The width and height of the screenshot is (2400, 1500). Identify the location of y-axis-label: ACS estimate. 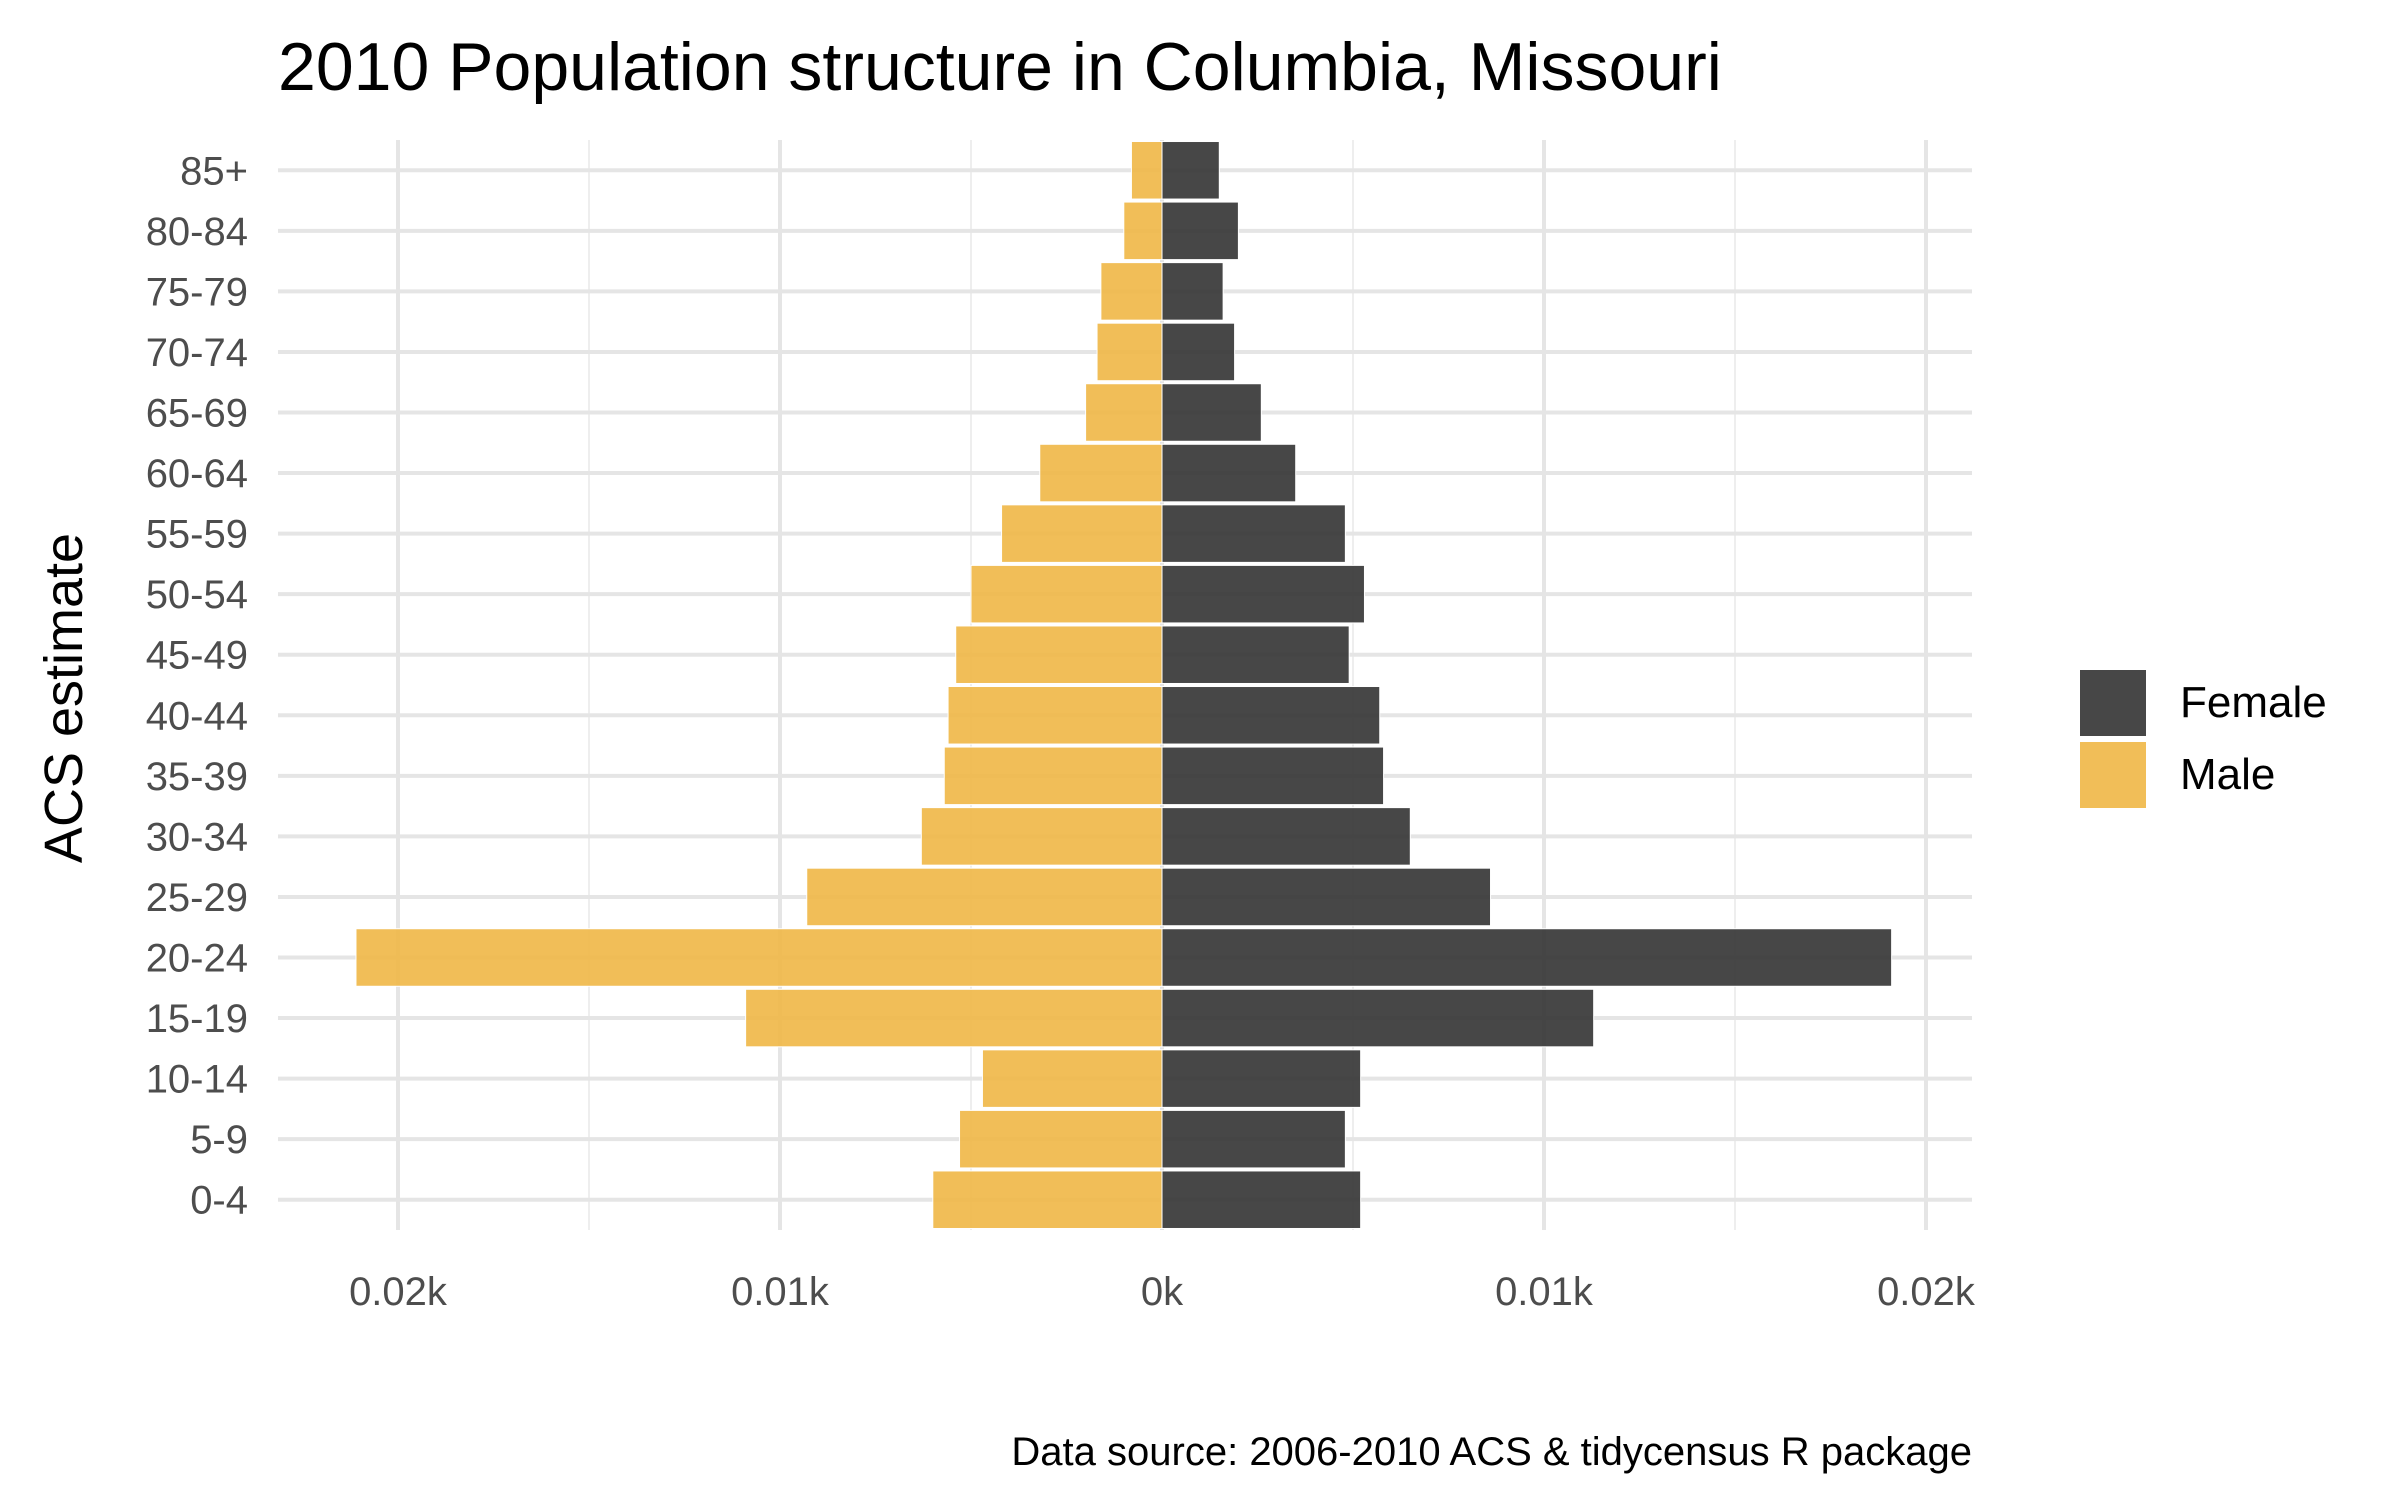
(64, 698).